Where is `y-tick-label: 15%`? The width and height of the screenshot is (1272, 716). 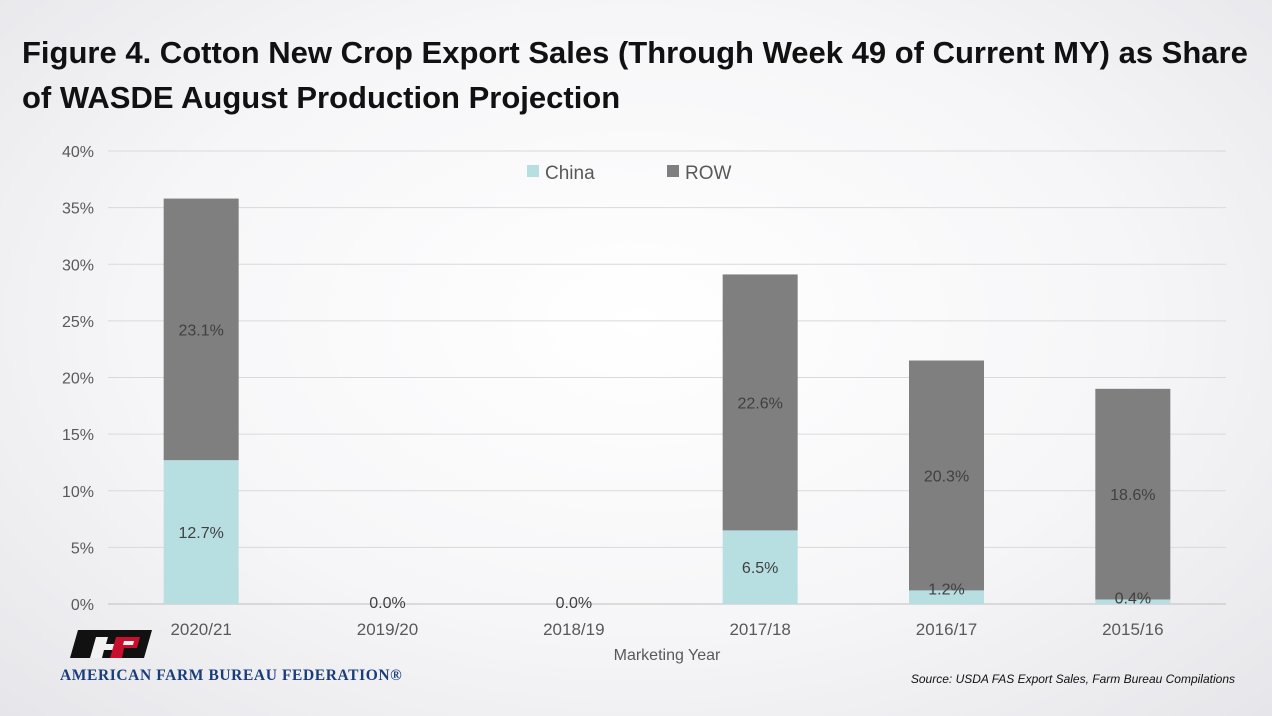 y-tick-label: 15% is located at coordinates (78, 435).